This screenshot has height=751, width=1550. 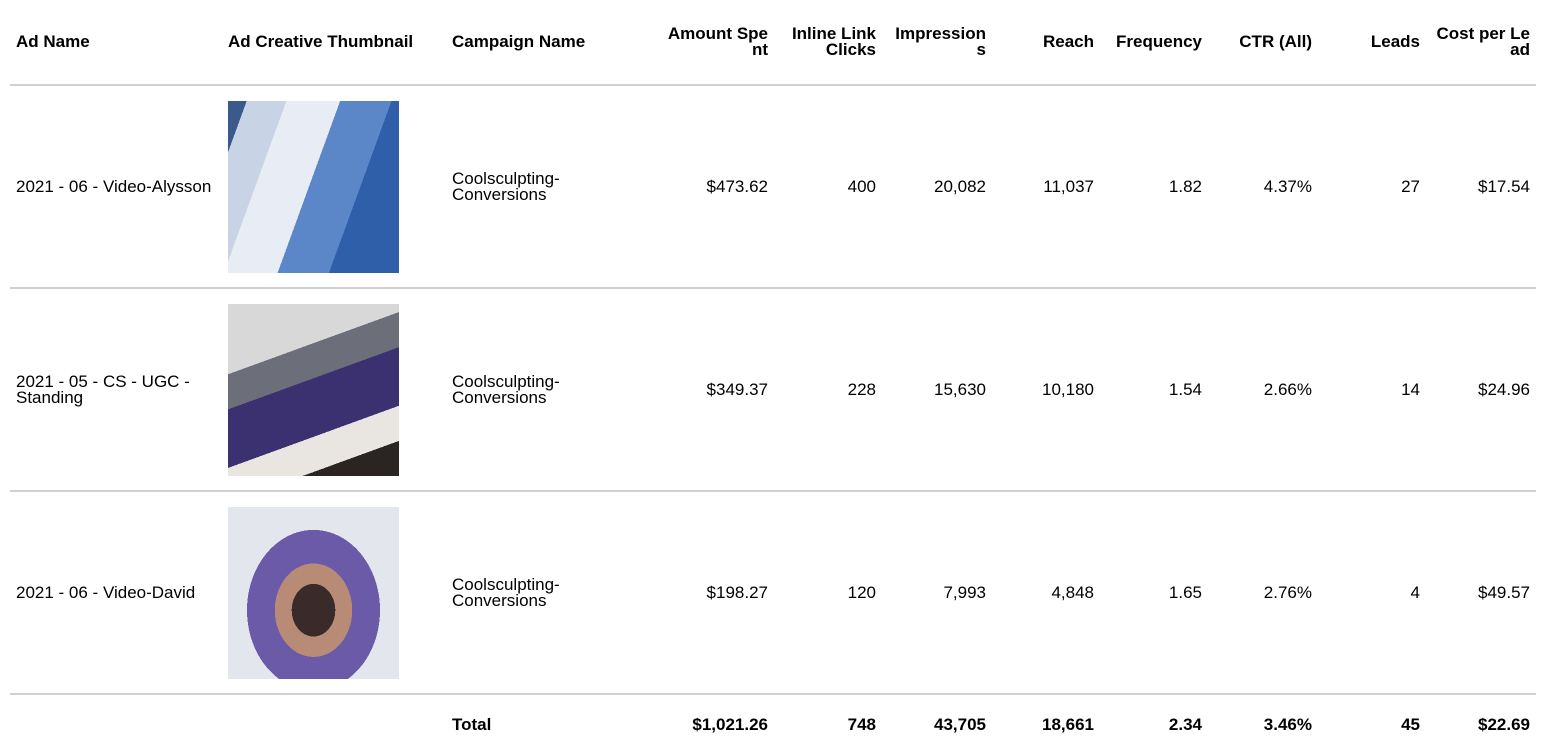 What do you see at coordinates (717, 593) in the screenshot?
I see `metric-cell: $198.27` at bounding box center [717, 593].